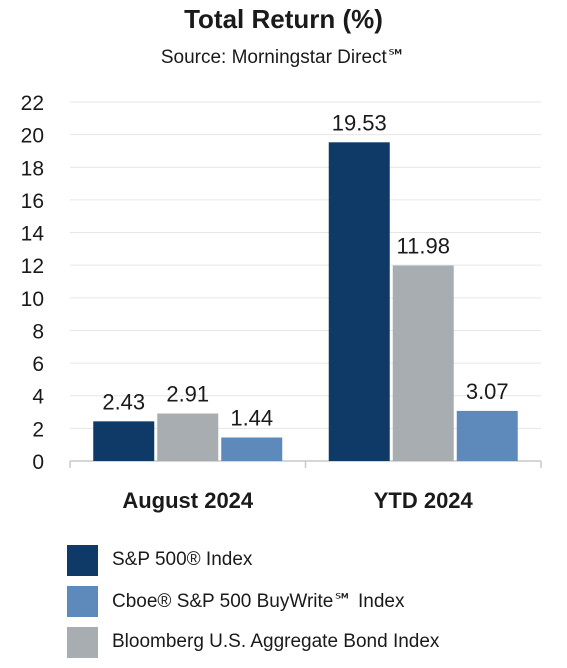  What do you see at coordinates (187, 394) in the screenshot?
I see `data-label: 2.91` at bounding box center [187, 394].